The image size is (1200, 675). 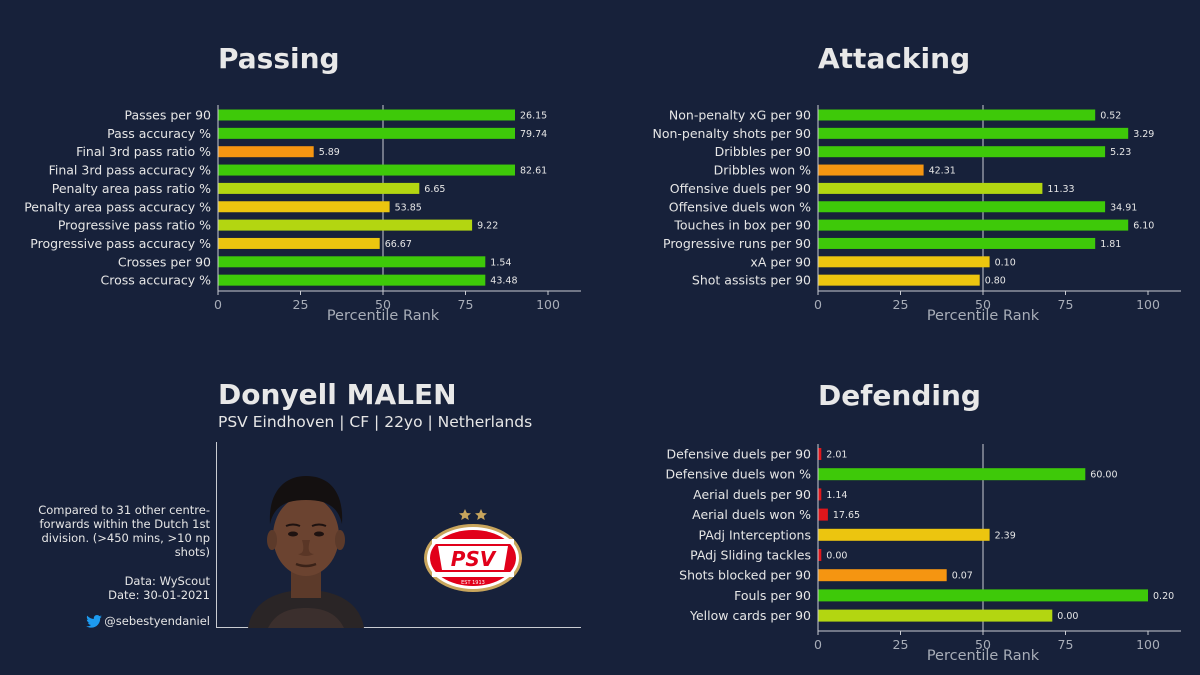 I want to click on psv-crest-year: EST 1913, so click(x=473, y=583).